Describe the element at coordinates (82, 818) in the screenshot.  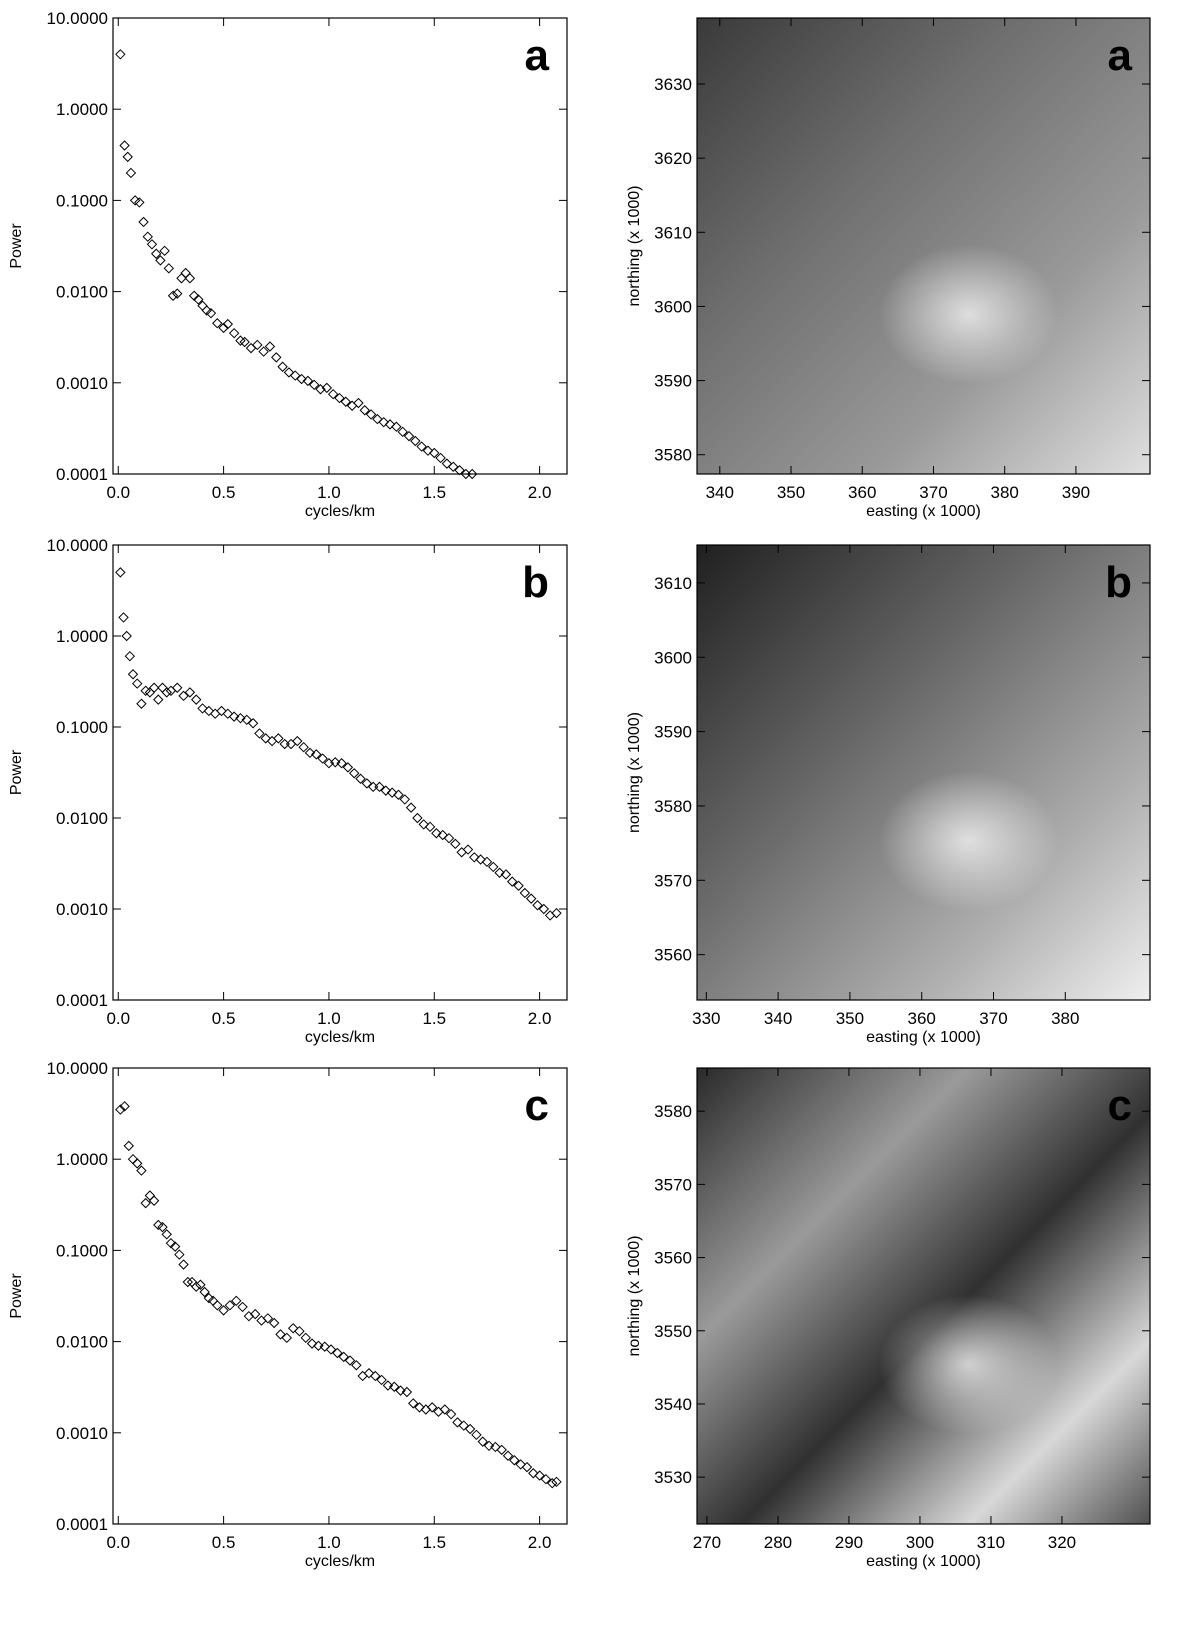
I see `y-tick-label: 0.0100` at that location.